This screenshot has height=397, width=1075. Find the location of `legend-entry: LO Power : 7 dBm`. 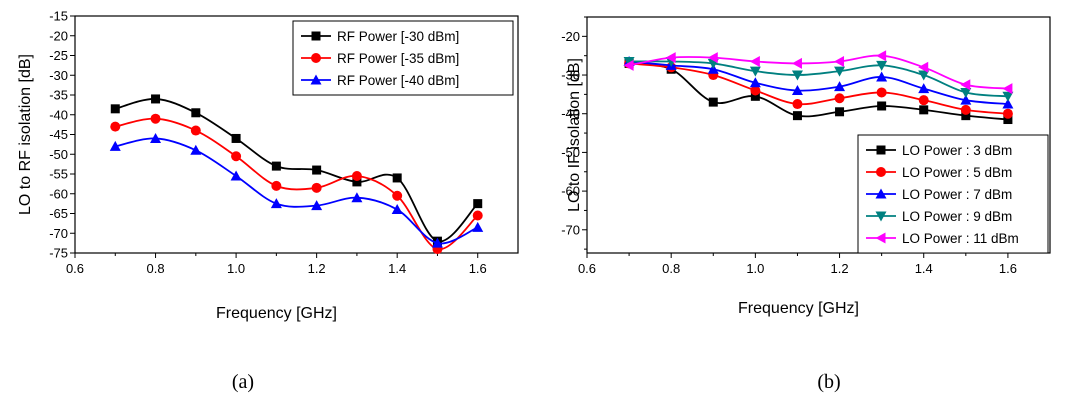

legend-entry: LO Power : 7 dBm is located at coordinates (957, 194).